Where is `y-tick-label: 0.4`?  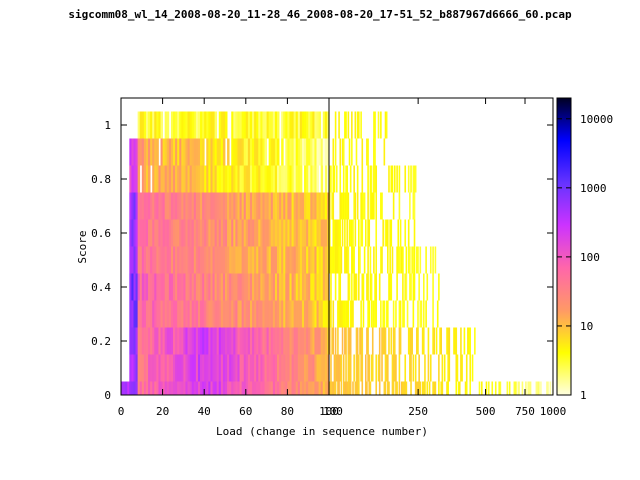
y-tick-label: 0.4 is located at coordinates (101, 287).